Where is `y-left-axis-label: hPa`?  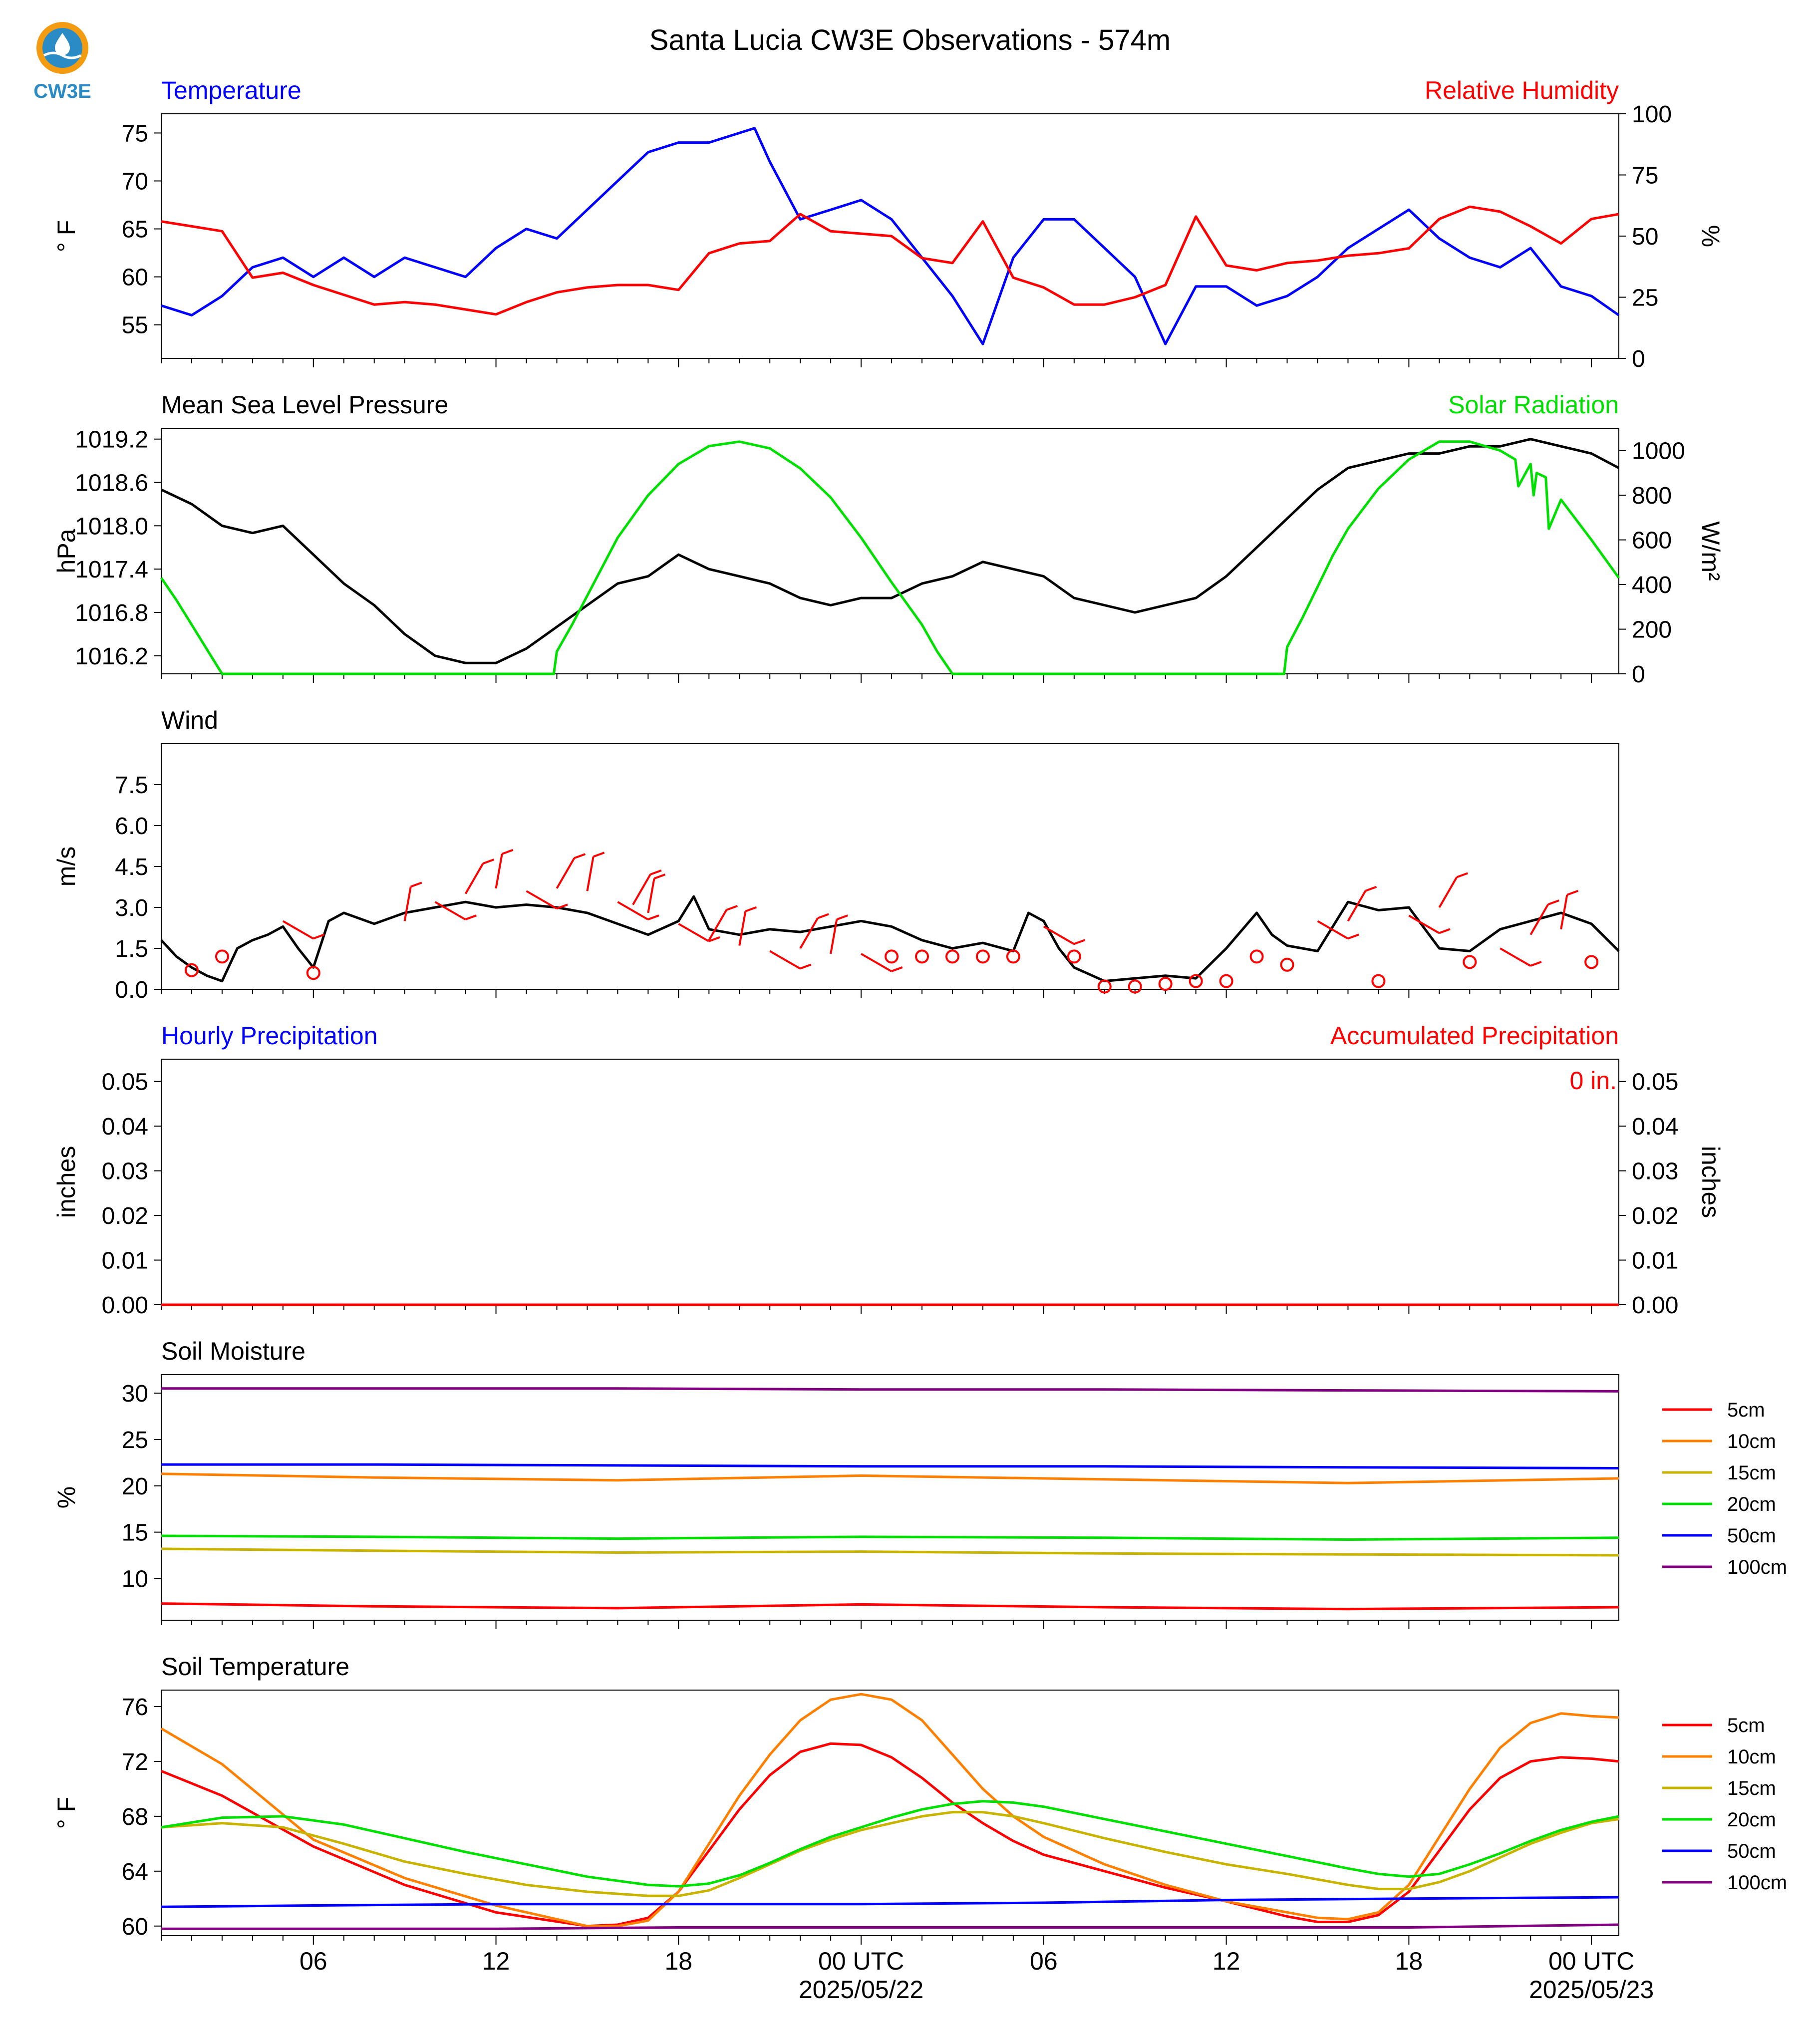 y-left-axis-label: hPa is located at coordinates (66, 551).